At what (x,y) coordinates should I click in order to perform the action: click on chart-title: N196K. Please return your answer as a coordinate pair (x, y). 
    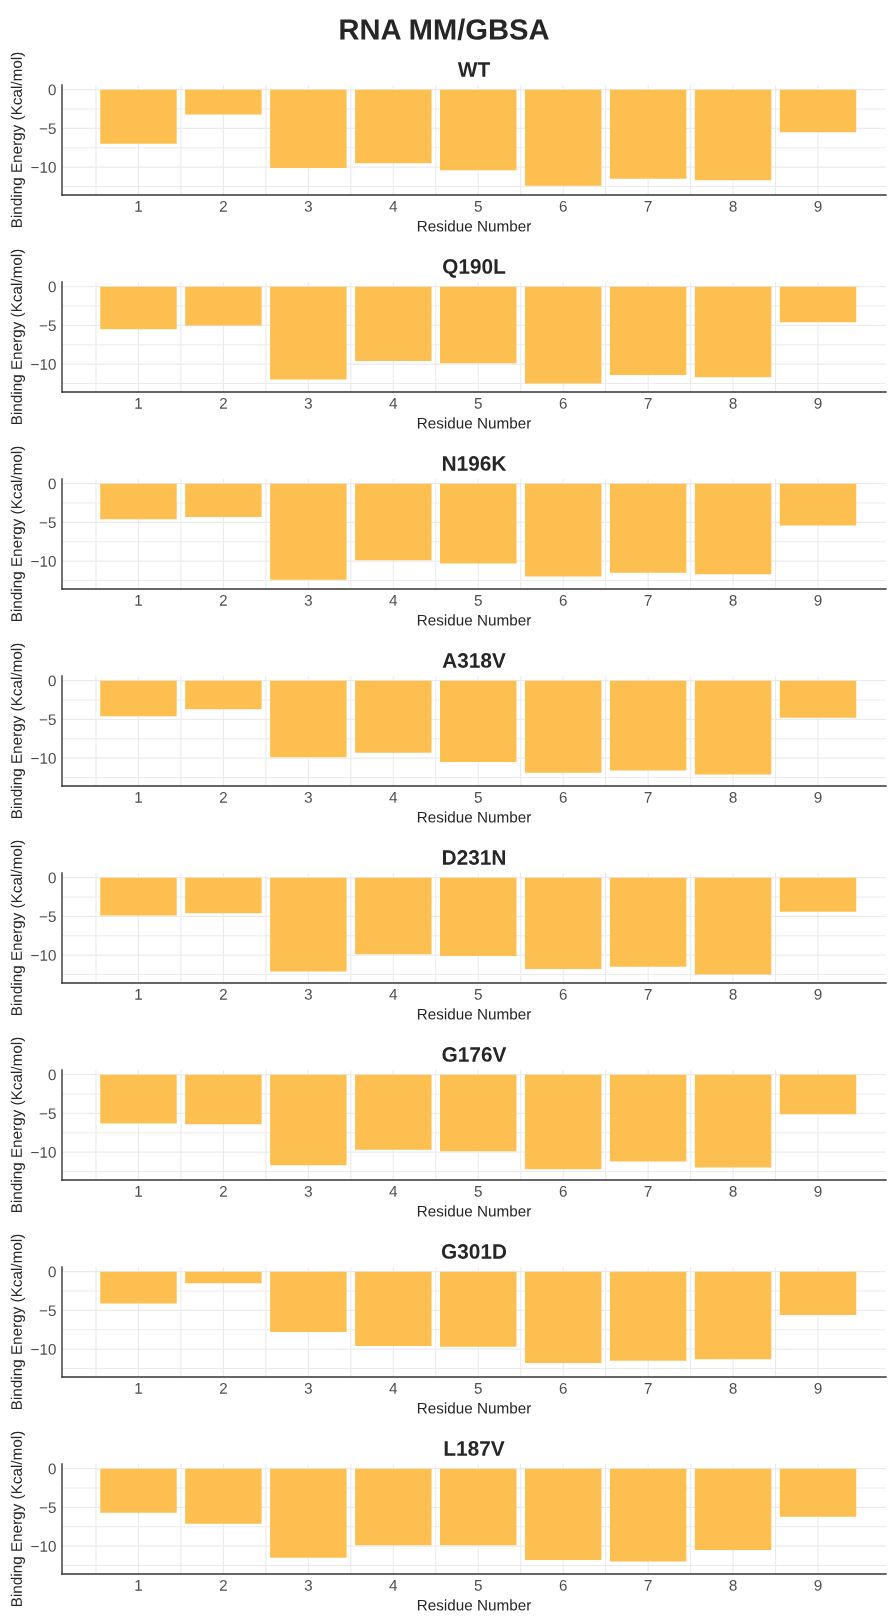
    Looking at the image, I should click on (474, 463).